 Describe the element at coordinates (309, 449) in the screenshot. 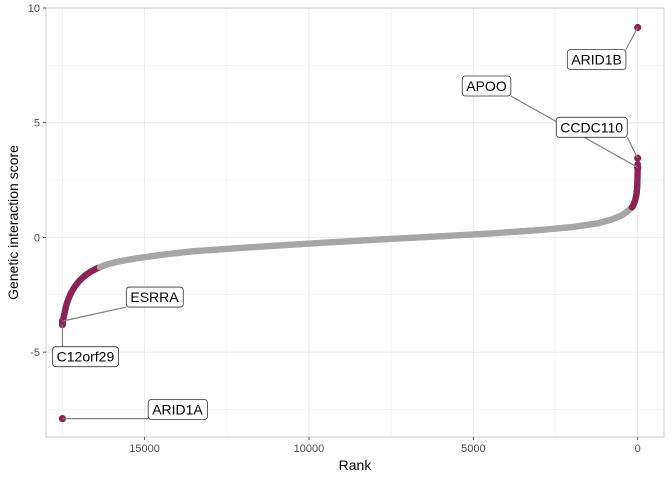

I see `x-tick-label: 10000` at that location.